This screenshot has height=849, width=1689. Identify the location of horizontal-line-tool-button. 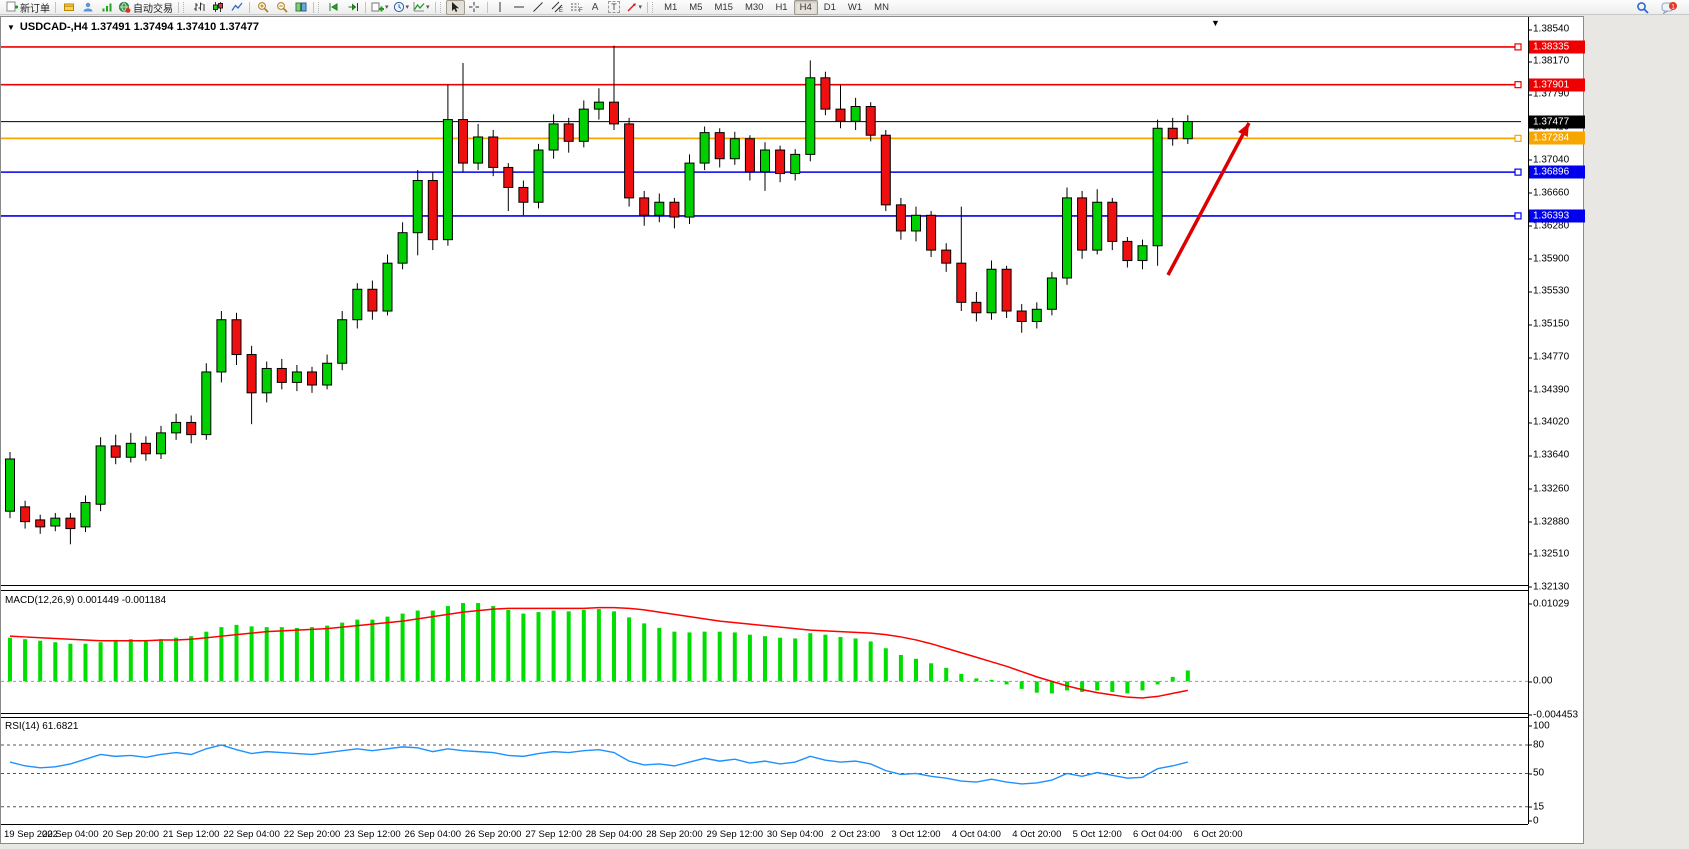
(519, 7).